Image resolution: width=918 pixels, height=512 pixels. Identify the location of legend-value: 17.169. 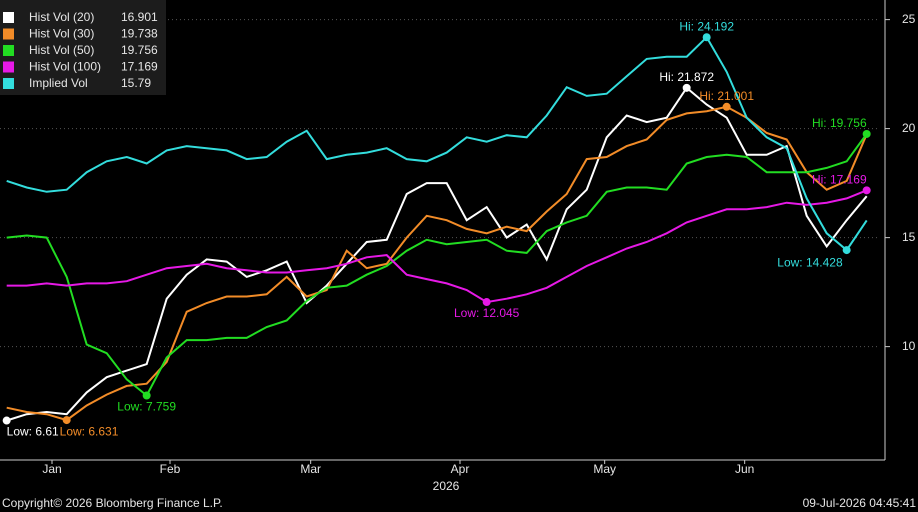
(139, 67).